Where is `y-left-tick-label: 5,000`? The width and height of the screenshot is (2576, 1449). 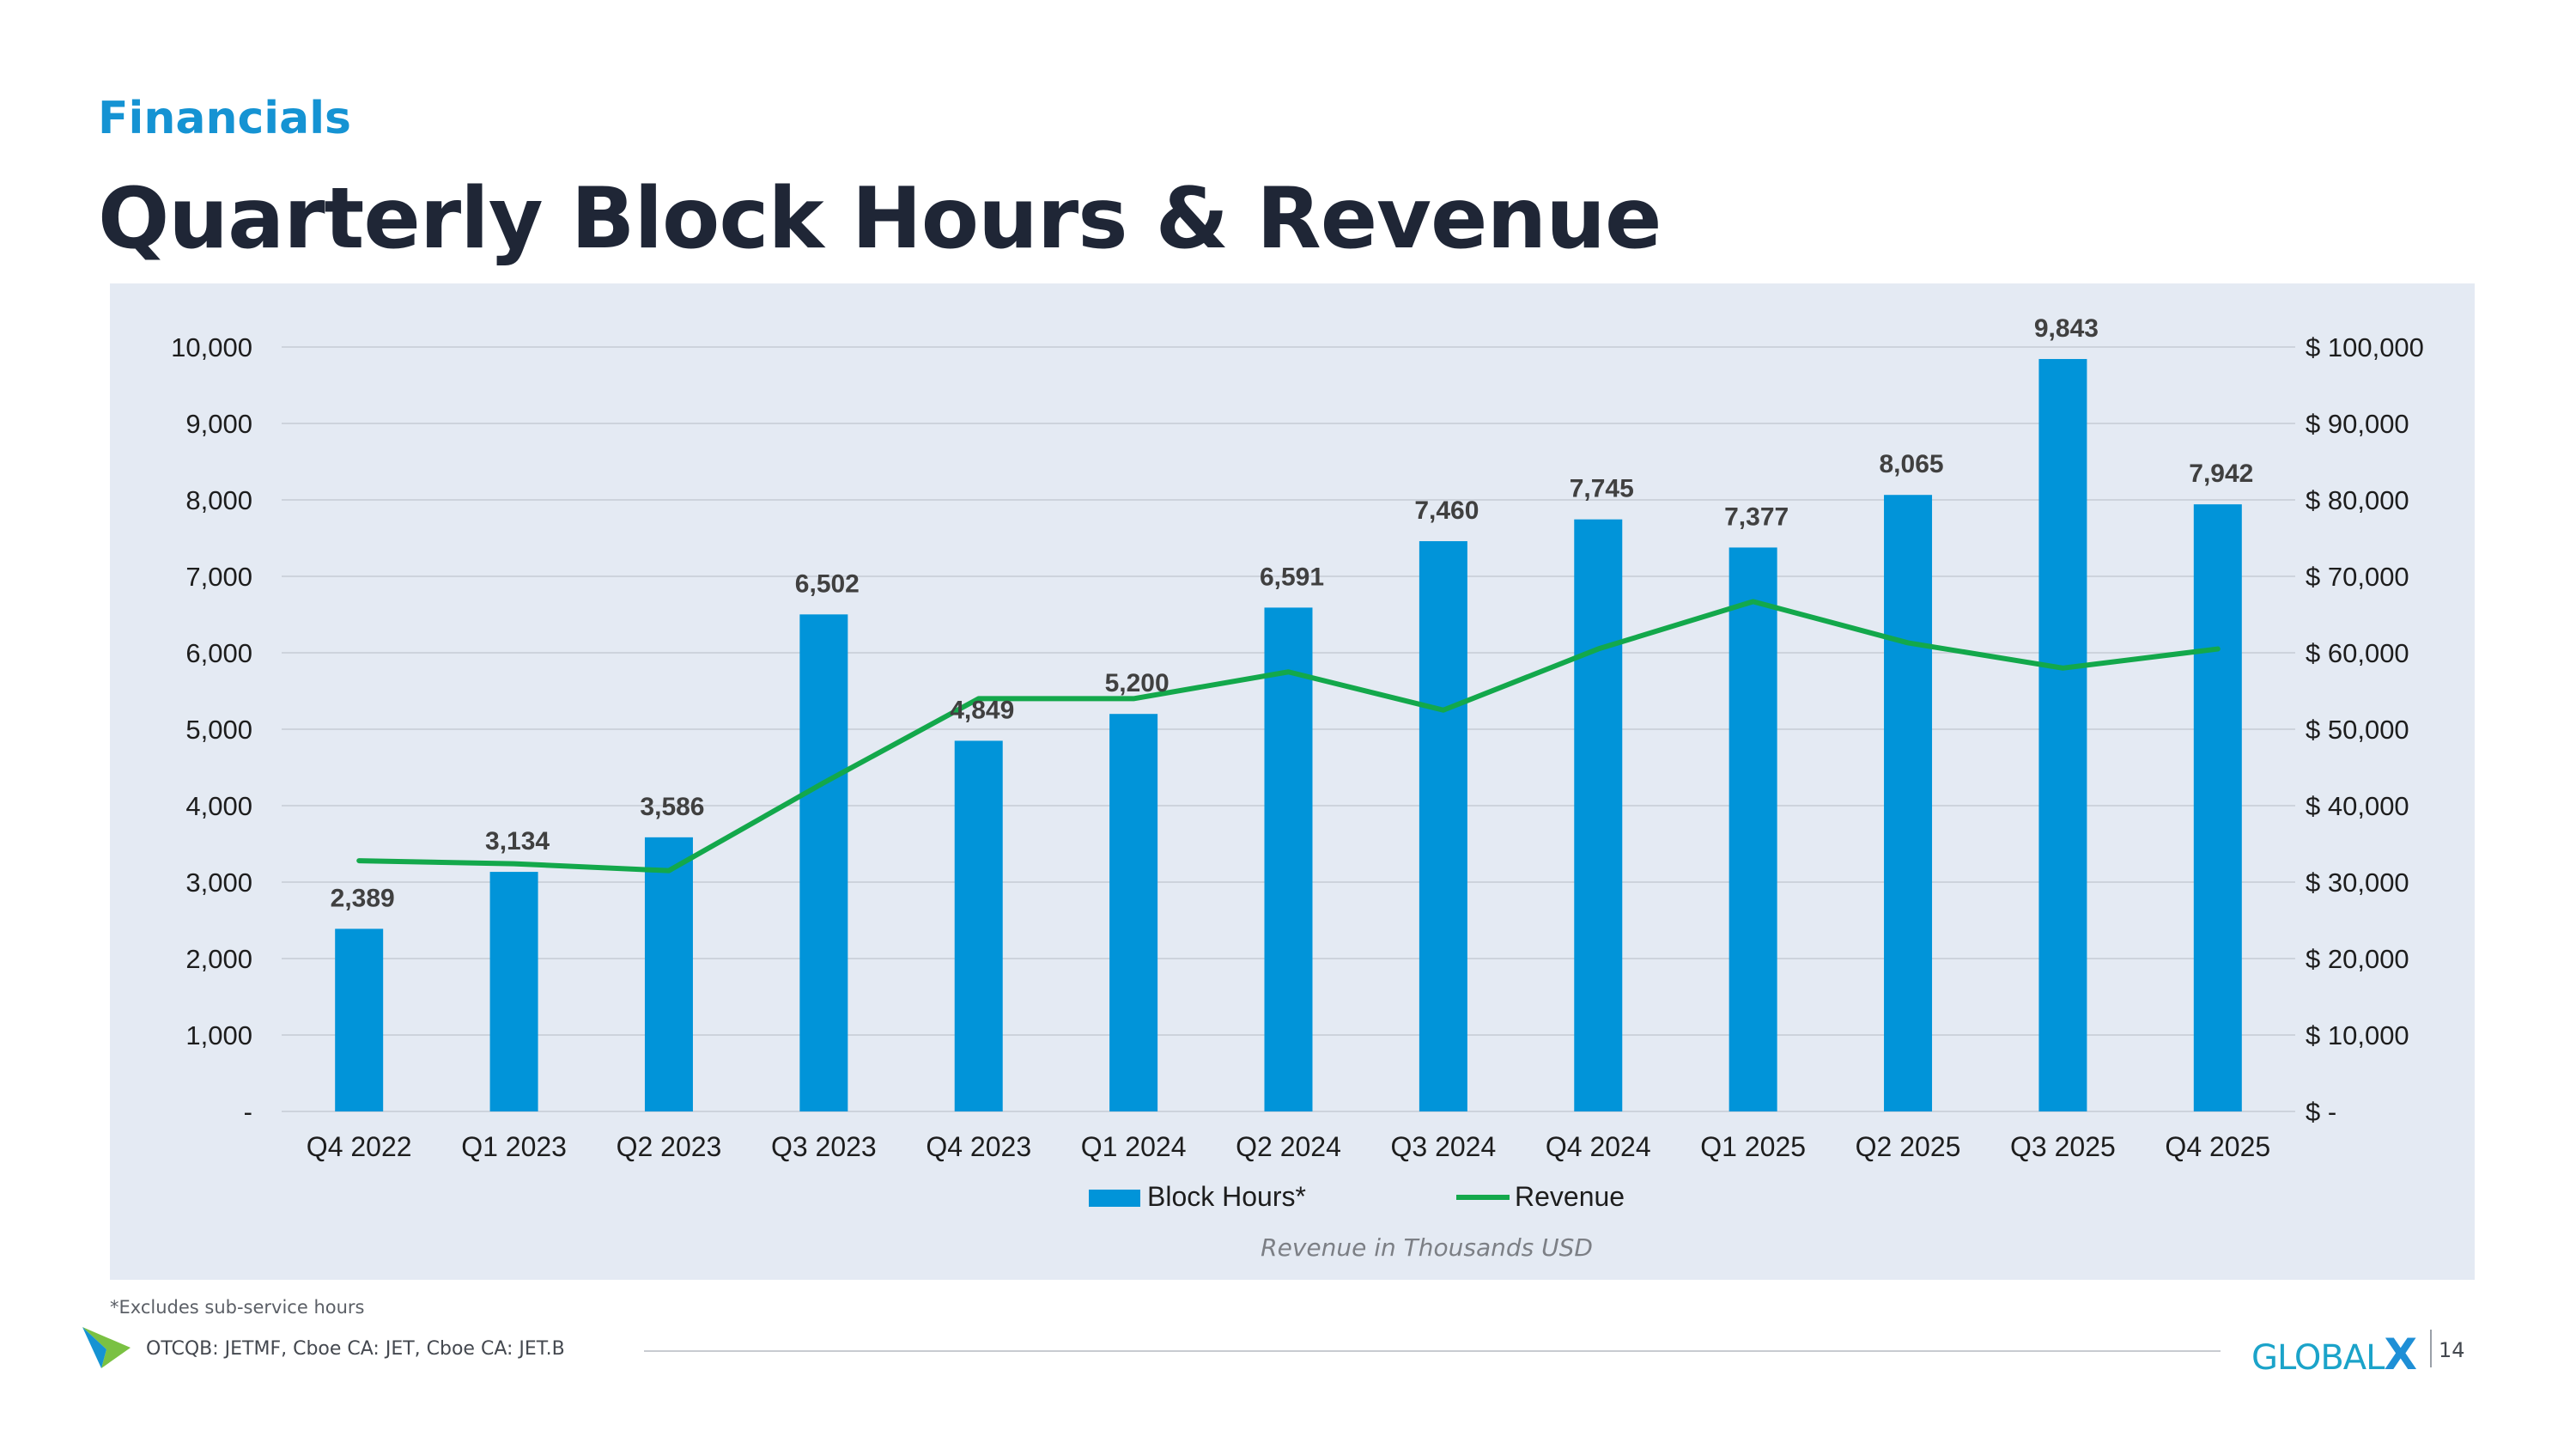 y-left-tick-label: 5,000 is located at coordinates (218, 730).